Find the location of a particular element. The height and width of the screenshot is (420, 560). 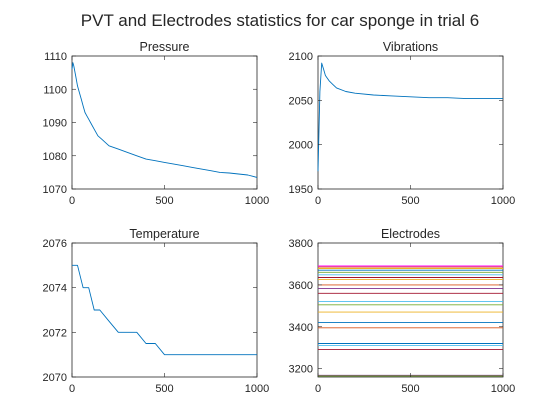

temperature-series-group is located at coordinates (164, 310).